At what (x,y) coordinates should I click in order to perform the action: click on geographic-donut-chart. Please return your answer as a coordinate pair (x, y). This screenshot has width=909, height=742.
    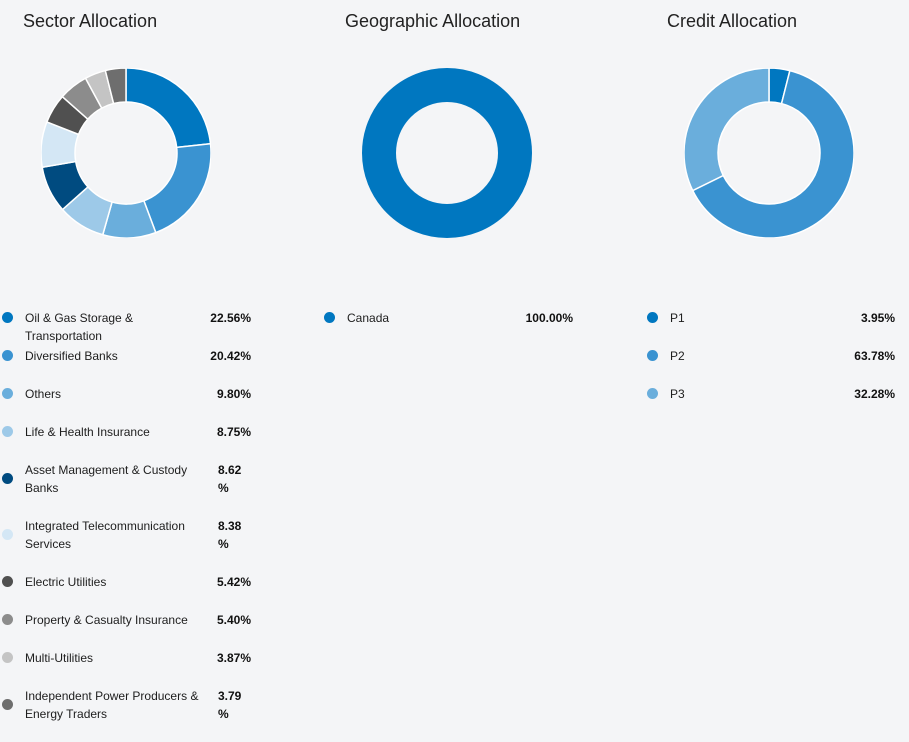
    Looking at the image, I should click on (447, 153).